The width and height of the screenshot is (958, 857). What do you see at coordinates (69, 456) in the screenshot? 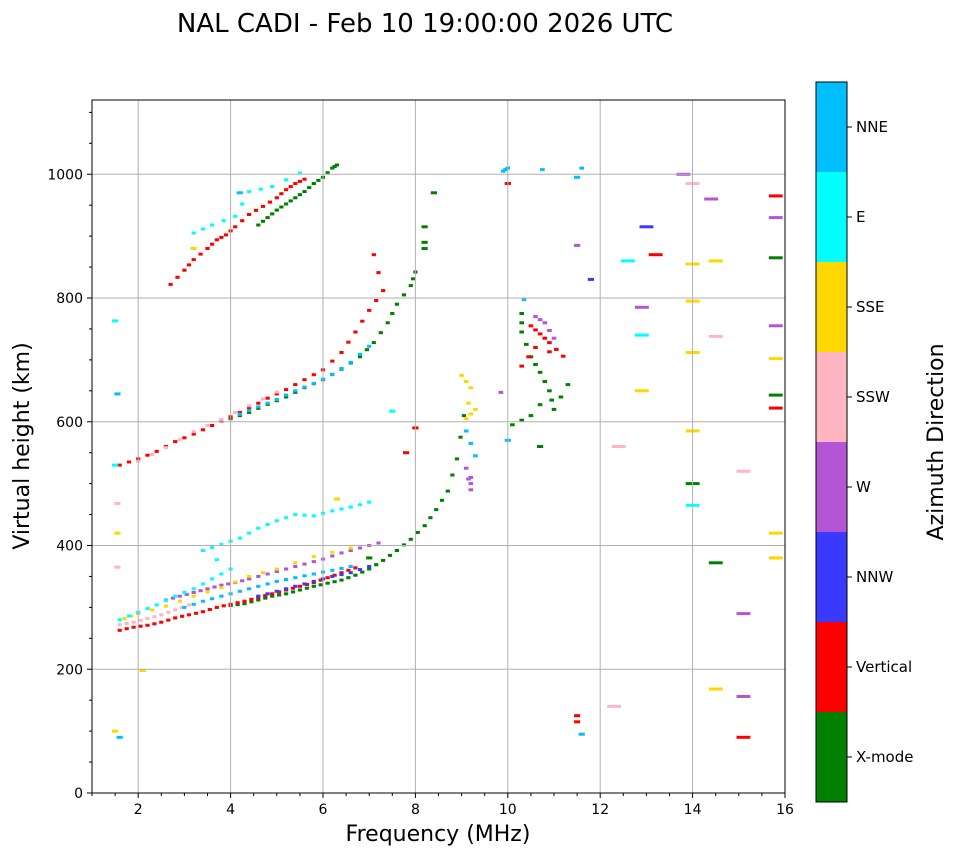
I see `y-axis-ticks: 0 200 400 600 800 1000` at bounding box center [69, 456].